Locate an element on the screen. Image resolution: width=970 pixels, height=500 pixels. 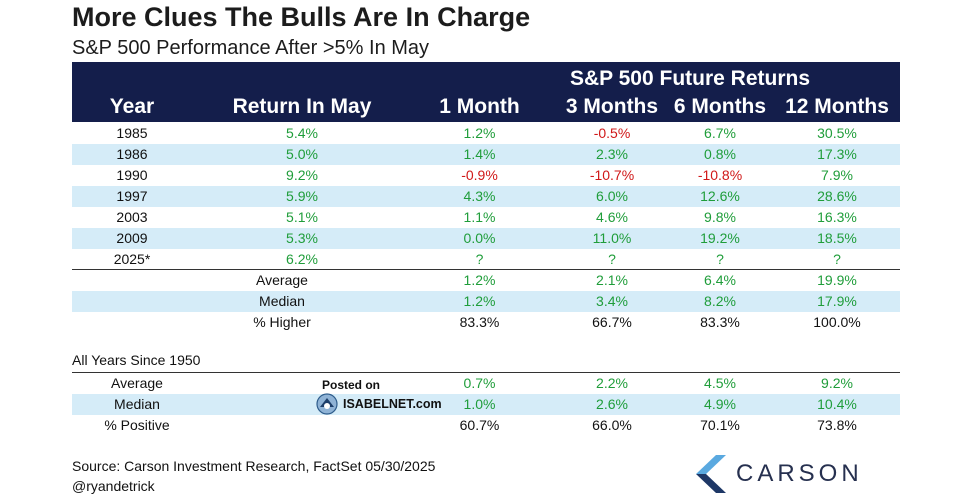
cell-1-month: 0.0% is located at coordinates (479, 238).